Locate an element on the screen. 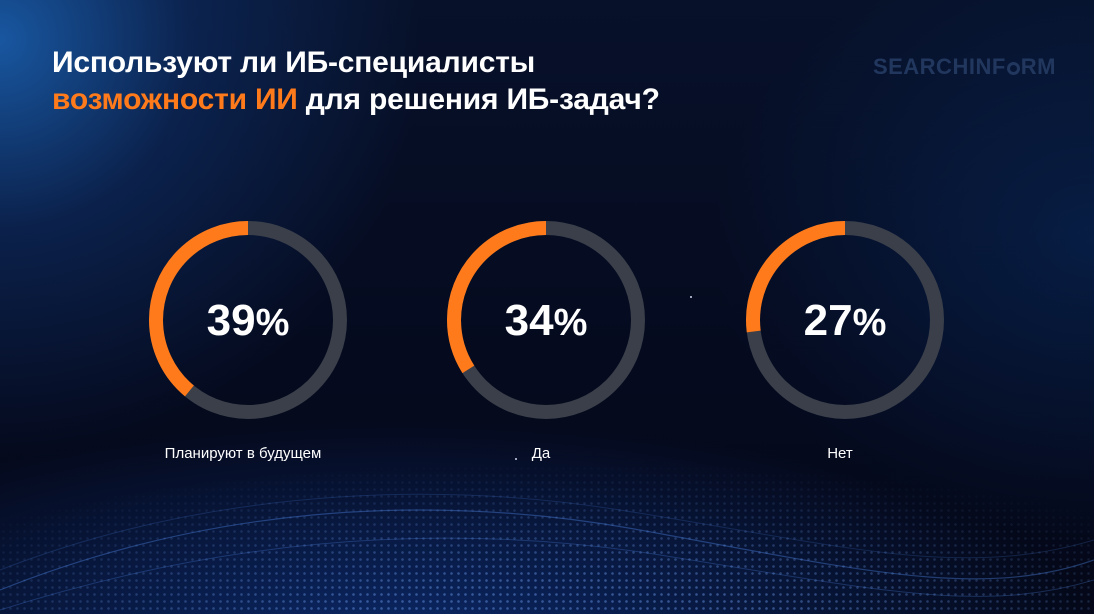 The image size is (1094, 614). donut-value-2-unit: % is located at coordinates (570, 323).